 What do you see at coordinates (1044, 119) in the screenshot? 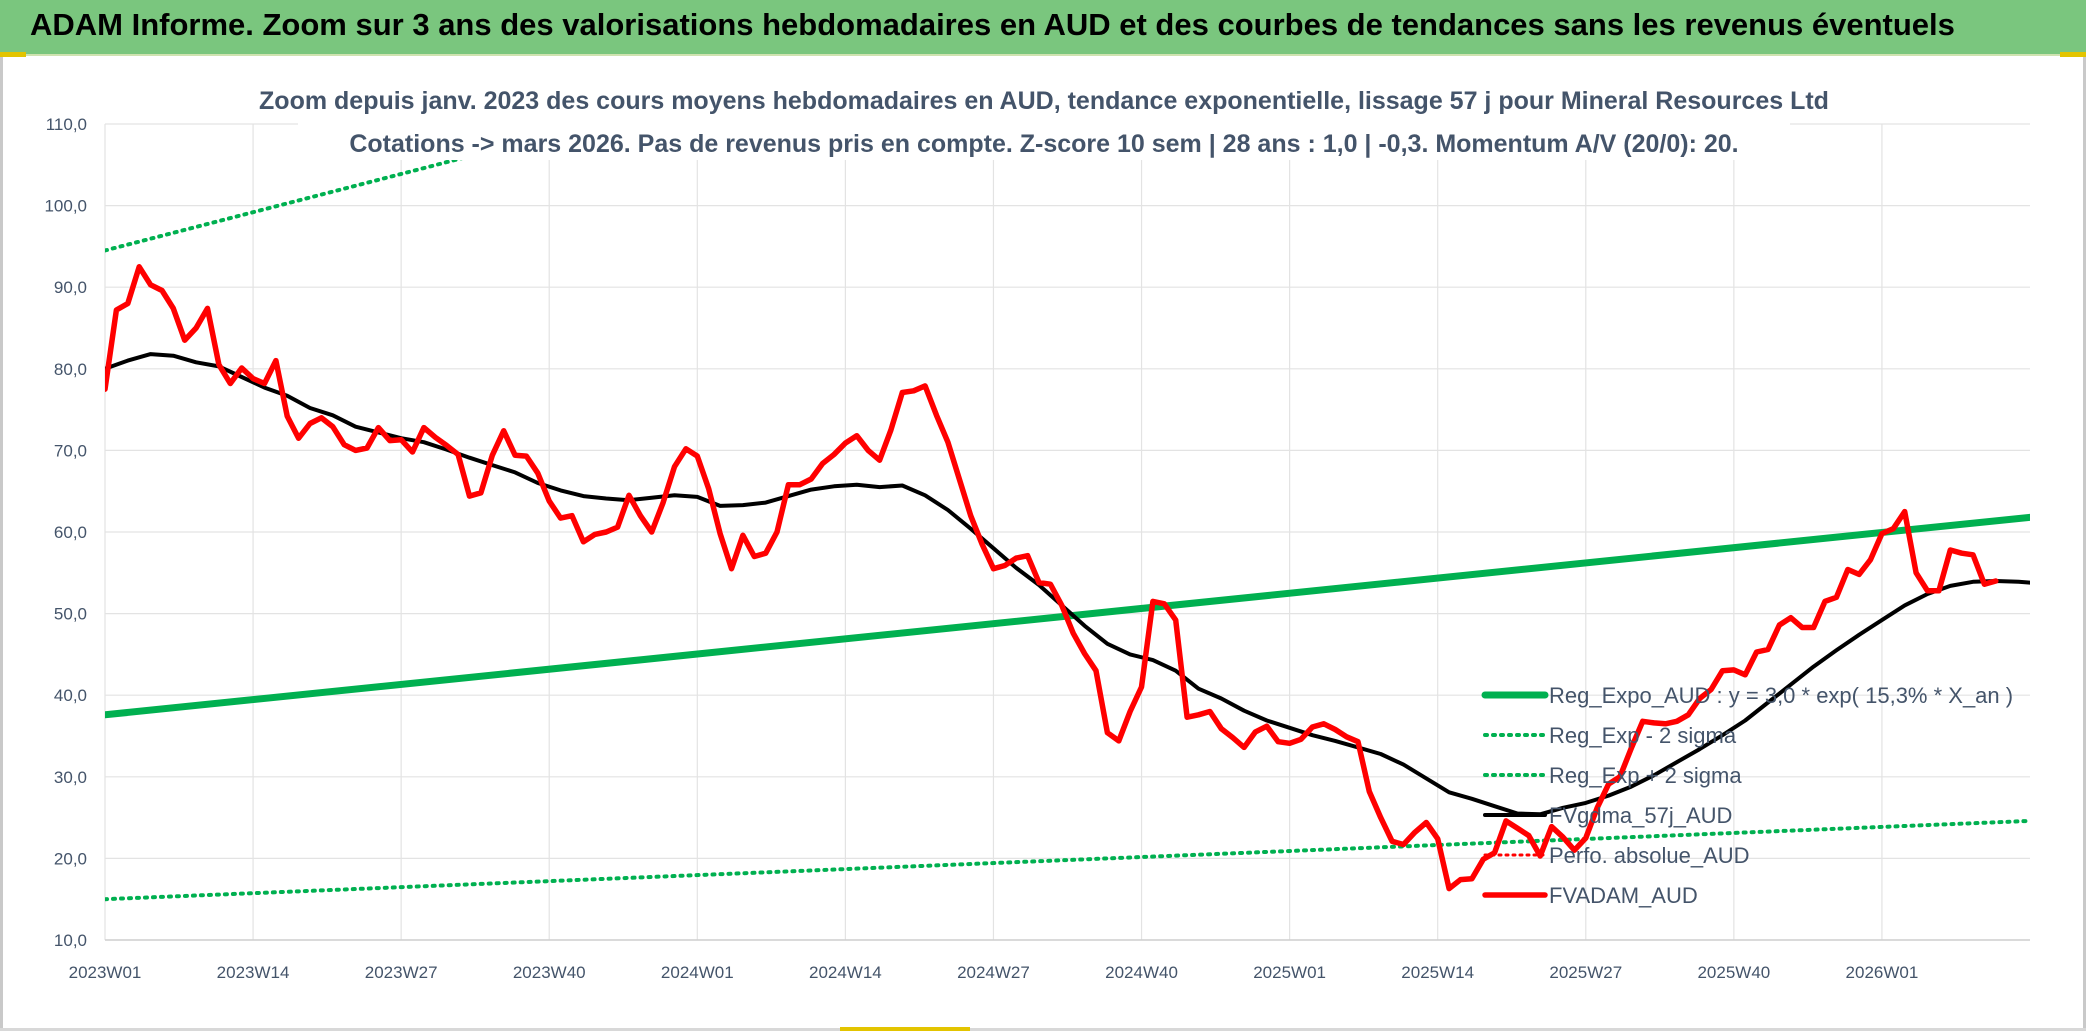
I see `chart-title-backdrop` at bounding box center [1044, 119].